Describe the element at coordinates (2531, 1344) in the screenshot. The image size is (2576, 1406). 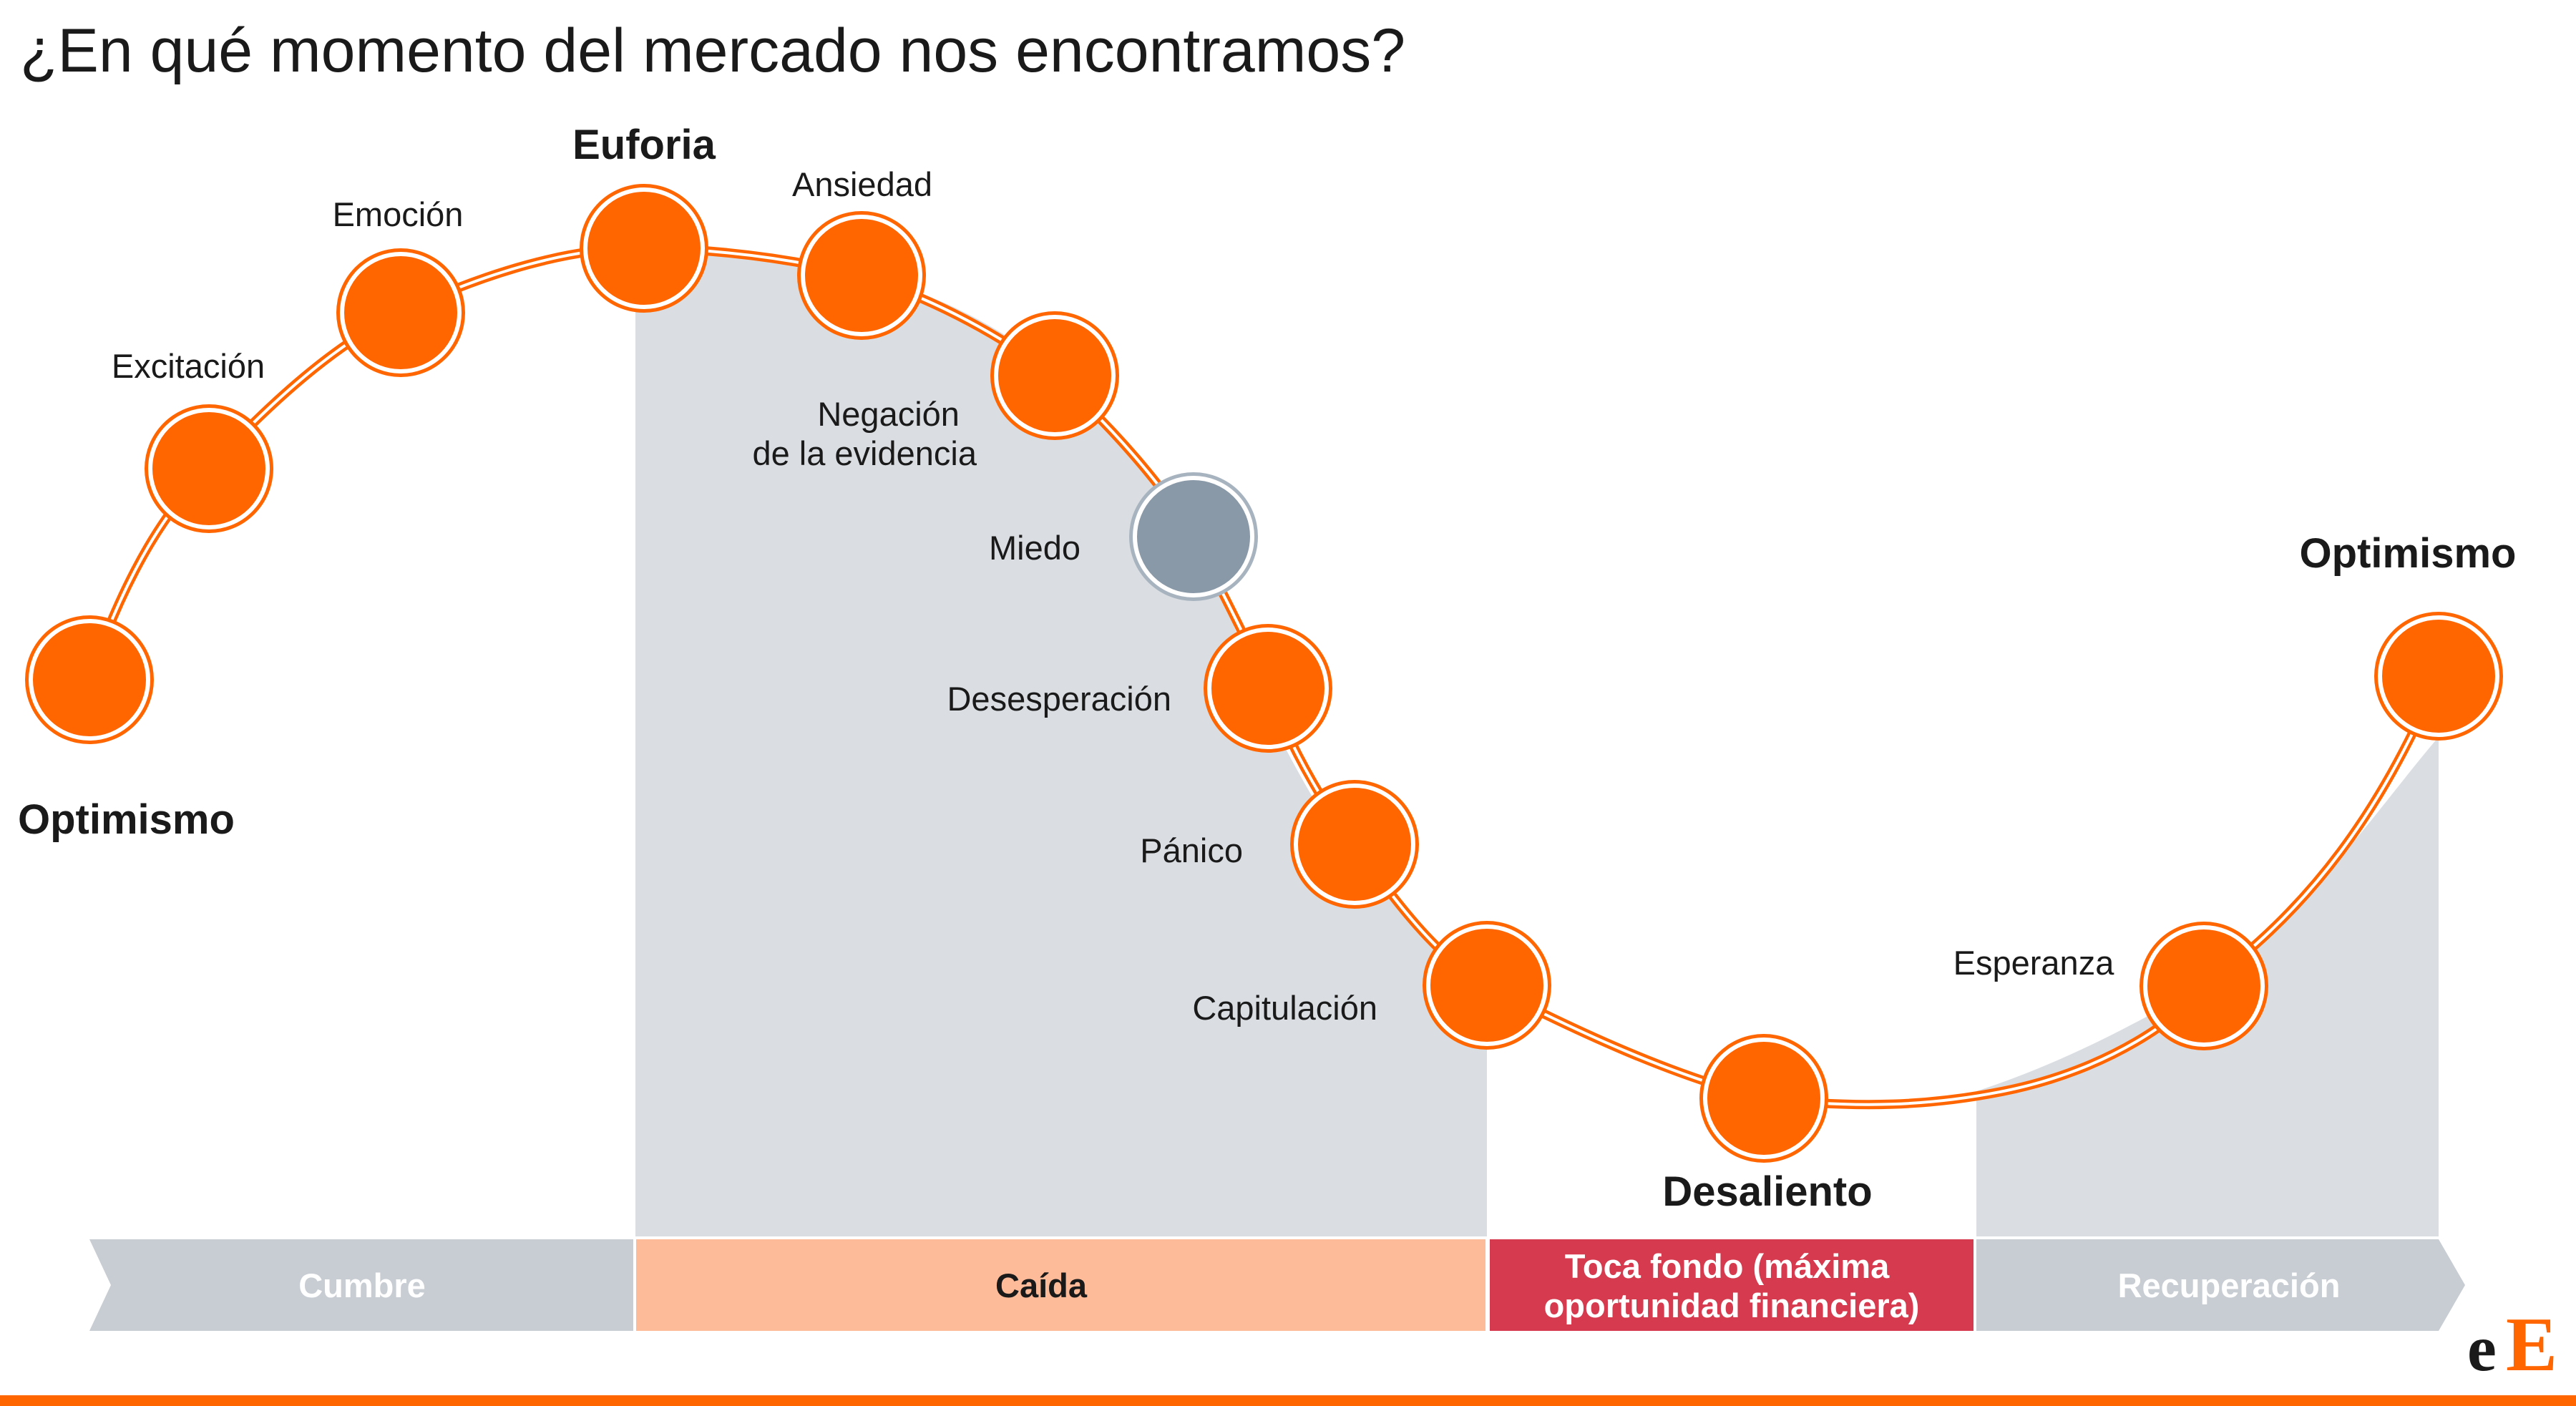
I see `logo-letter-upper: E` at that location.